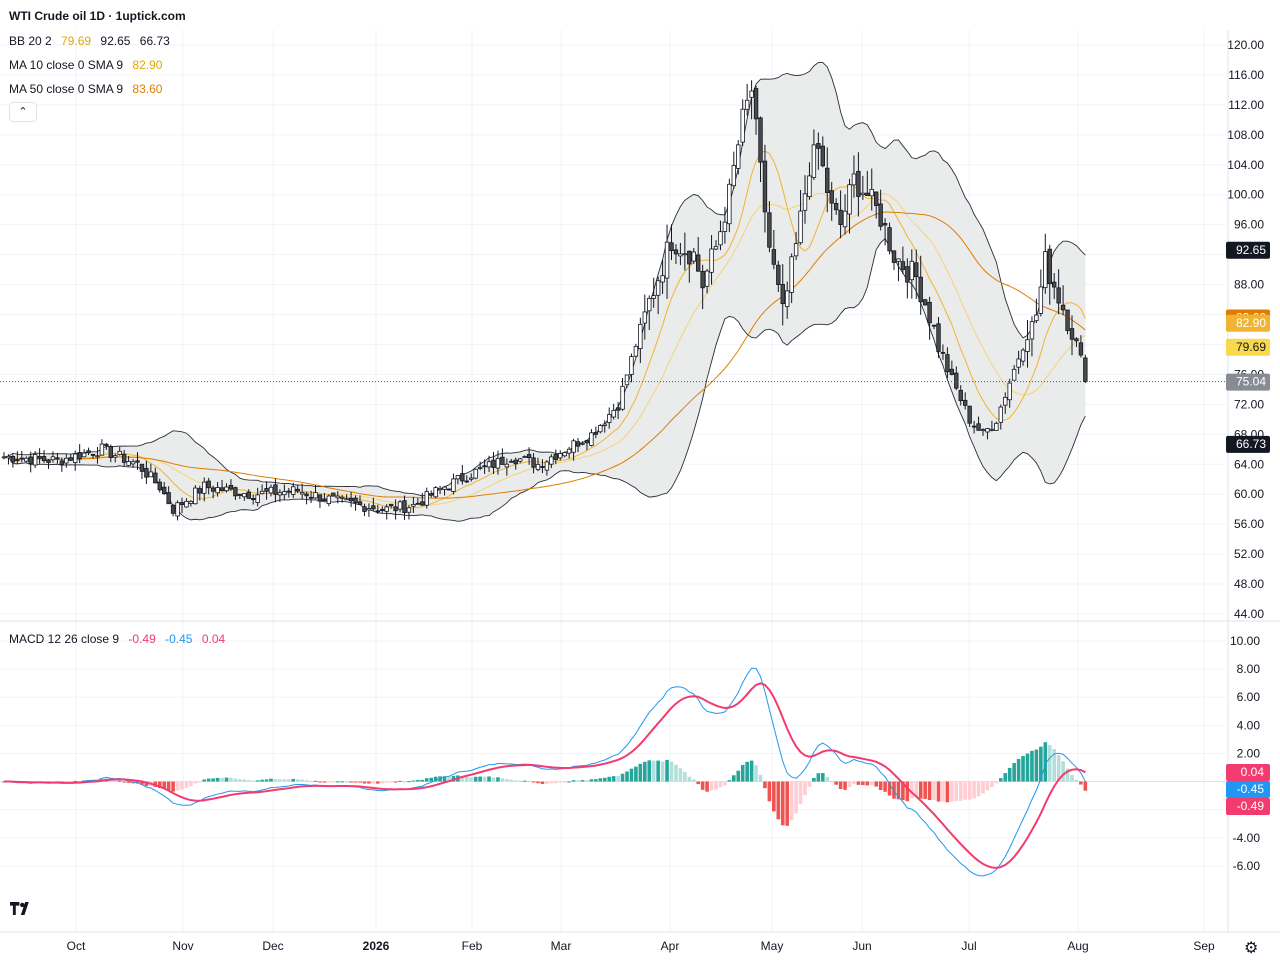 This screenshot has height=960, width=1280. I want to click on time-axis-tick: Jun, so click(861, 946).